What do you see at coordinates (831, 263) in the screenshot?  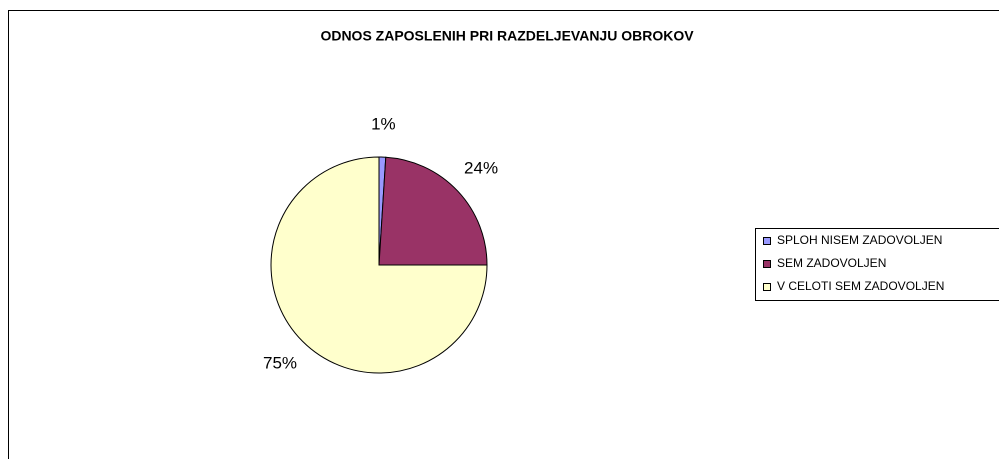 I see `legend-label: SEM ZADOVOLJEN` at bounding box center [831, 263].